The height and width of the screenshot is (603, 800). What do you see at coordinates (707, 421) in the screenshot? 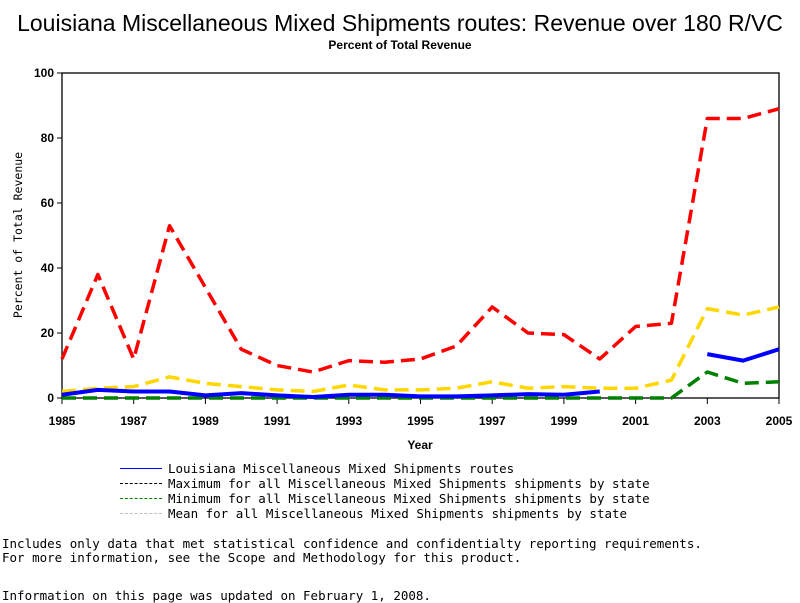
I see `x-tick-label: 2003` at bounding box center [707, 421].